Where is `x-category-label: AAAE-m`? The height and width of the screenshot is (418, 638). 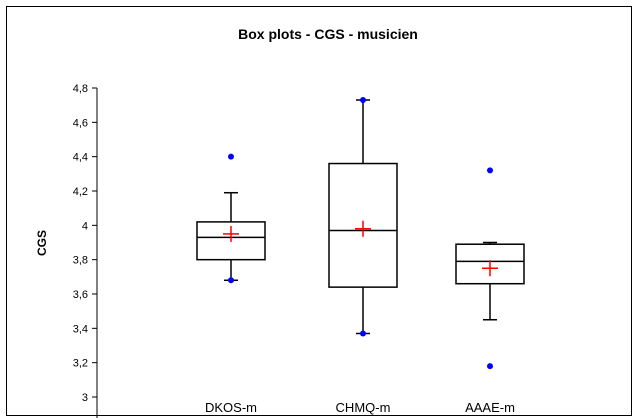 x-category-label: AAAE-m is located at coordinates (490, 407).